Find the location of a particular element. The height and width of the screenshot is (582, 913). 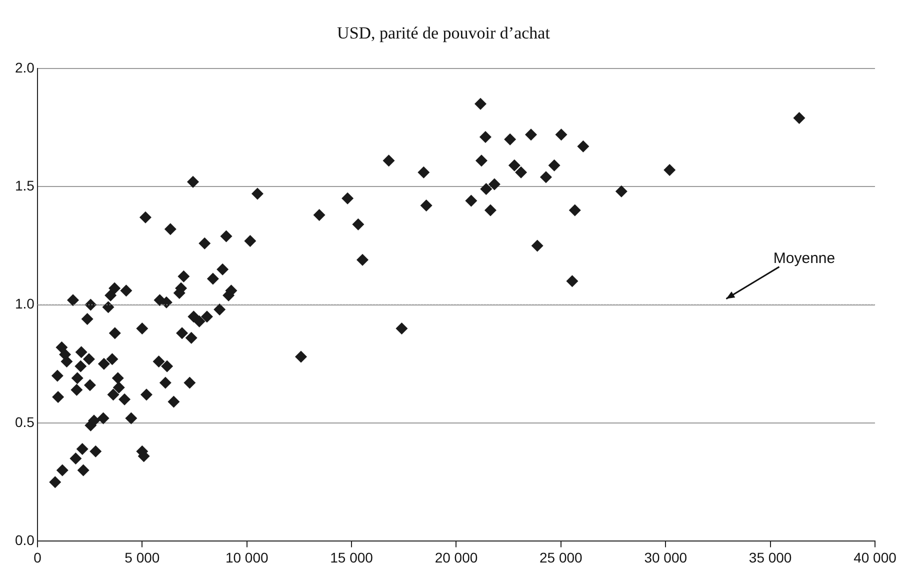

x-tick-label: 30 000 is located at coordinates (666, 557).